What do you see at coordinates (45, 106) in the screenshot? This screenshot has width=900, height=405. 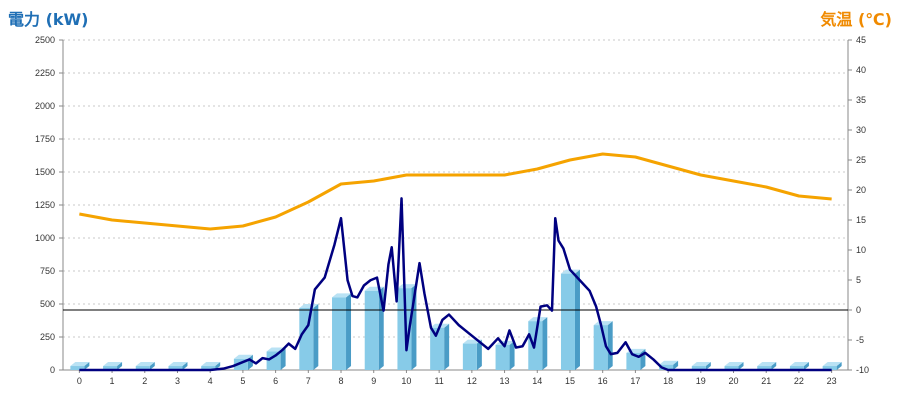 I see `y-left-tick-label: 2000` at bounding box center [45, 106].